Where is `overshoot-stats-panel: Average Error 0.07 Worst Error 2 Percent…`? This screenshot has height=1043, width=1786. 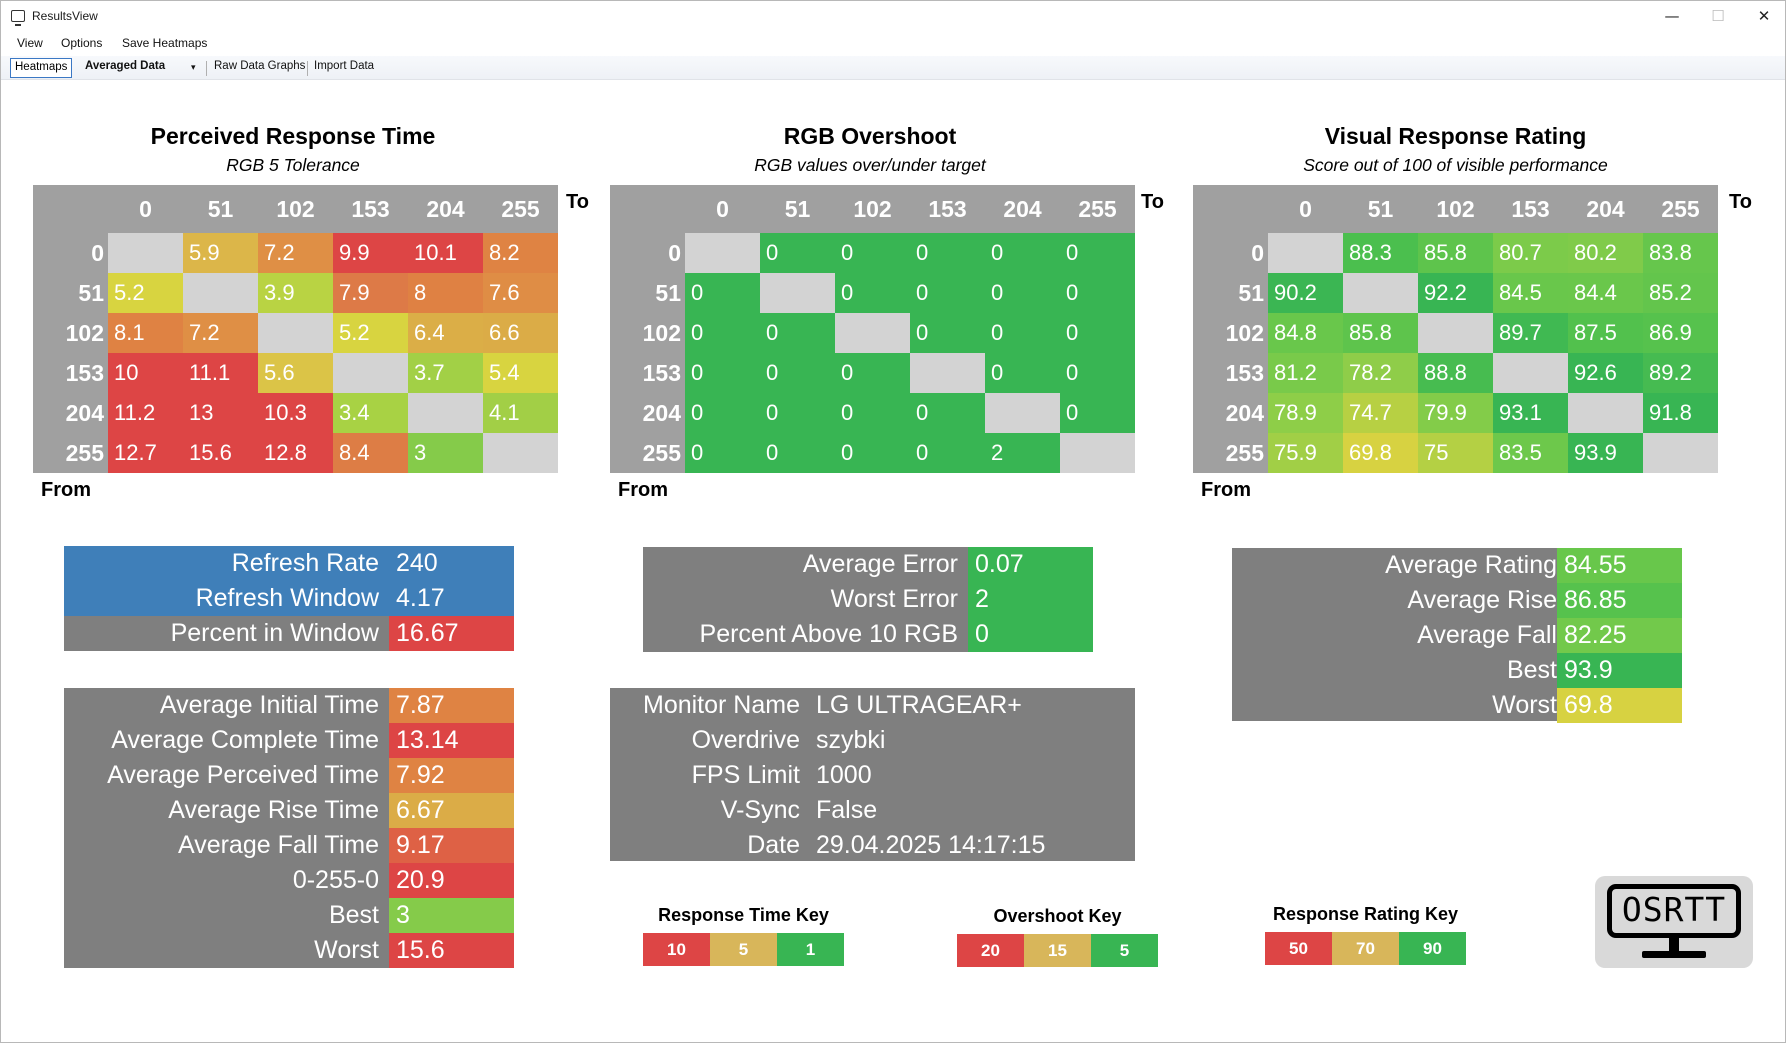
overshoot-stats-panel: Average Error 0.07 Worst Error 2 Percent… is located at coordinates (868, 599).